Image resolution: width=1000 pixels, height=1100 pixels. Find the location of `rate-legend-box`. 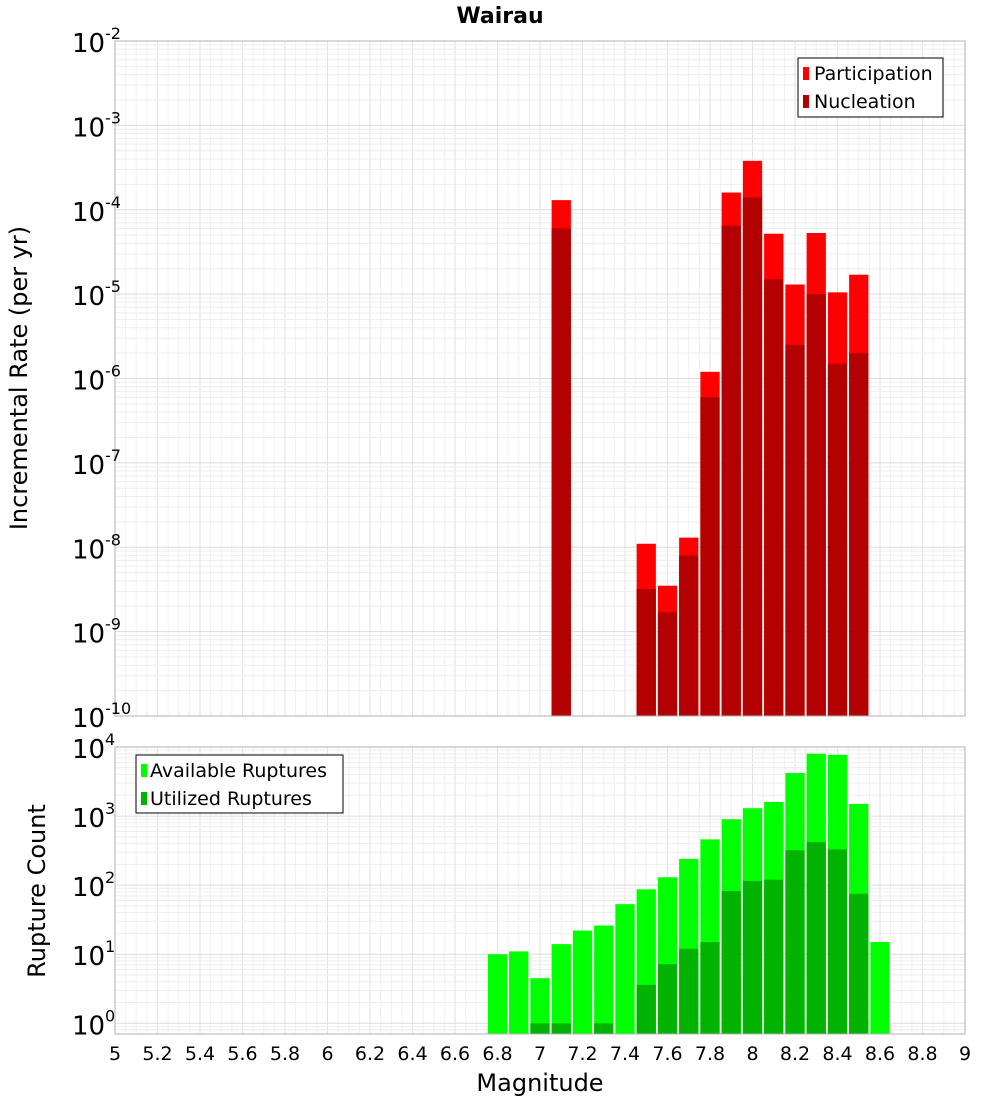

rate-legend-box is located at coordinates (870, 87).